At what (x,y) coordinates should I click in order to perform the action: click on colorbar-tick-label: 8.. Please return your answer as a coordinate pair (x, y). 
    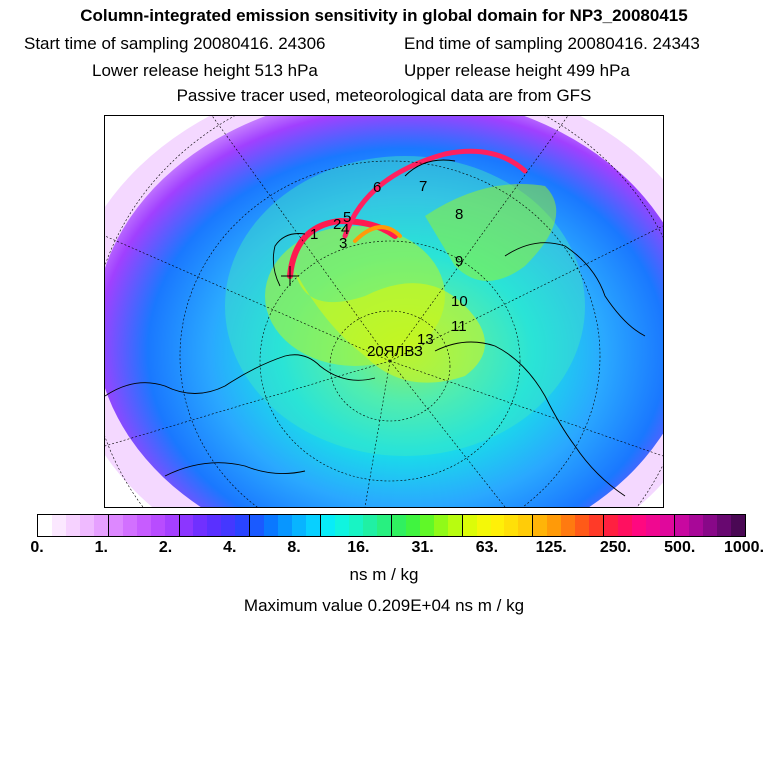
    Looking at the image, I should click on (294, 547).